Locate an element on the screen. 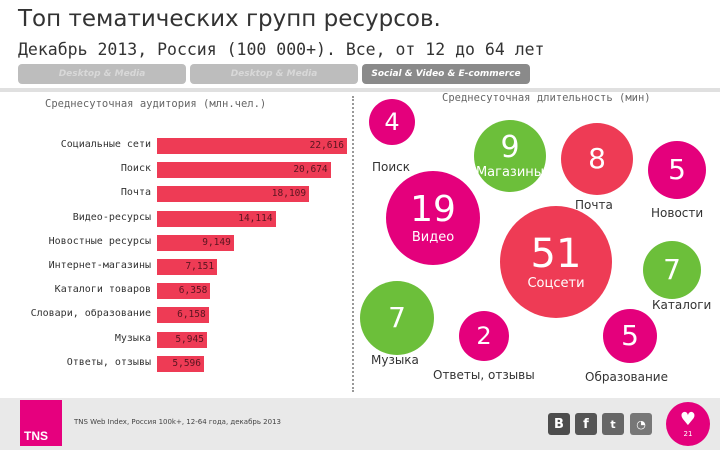  bubble: 2 is located at coordinates (484, 336).